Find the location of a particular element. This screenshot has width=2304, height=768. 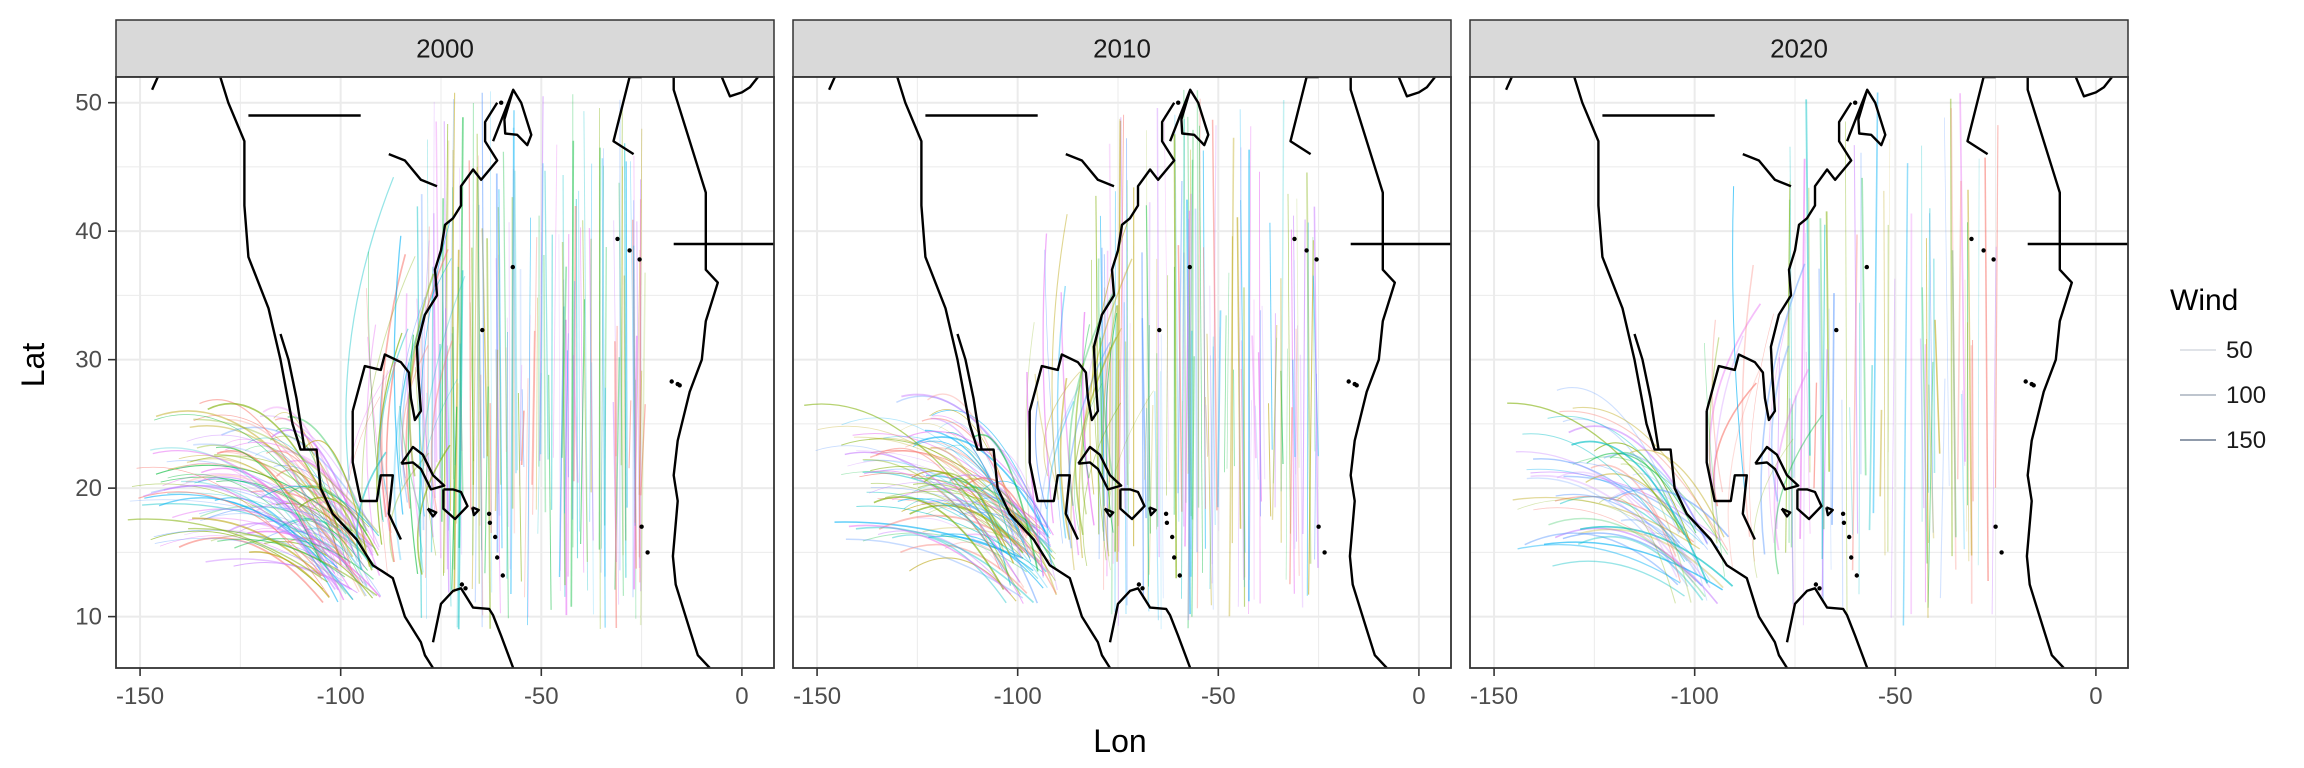

great-lakes is located at coordinates (1767, 170).